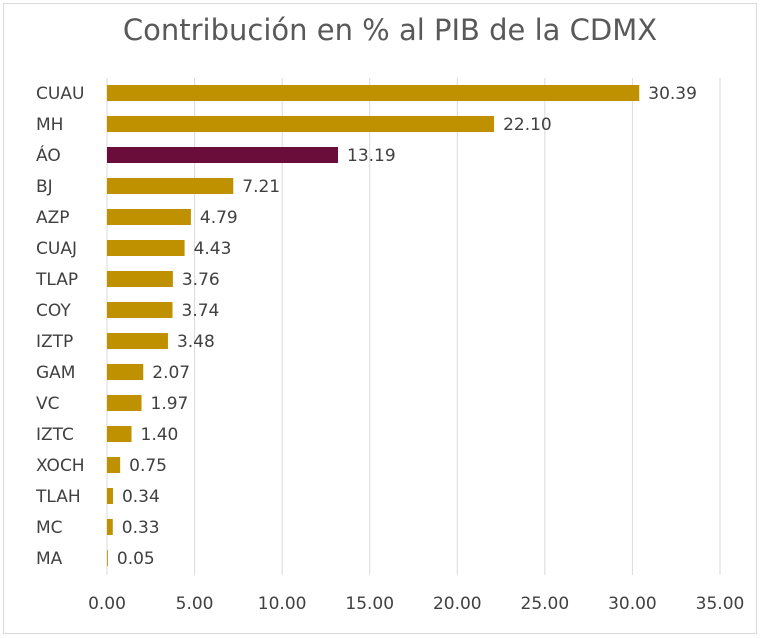  I want to click on chart-title: Contribución en % al PIB de la CDMX, so click(390, 30).